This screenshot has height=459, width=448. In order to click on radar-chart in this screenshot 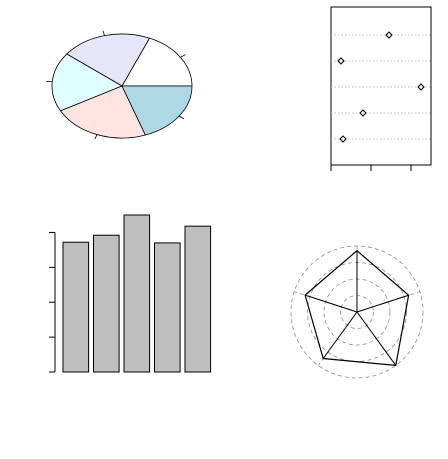, I will do `click(357, 312)`.